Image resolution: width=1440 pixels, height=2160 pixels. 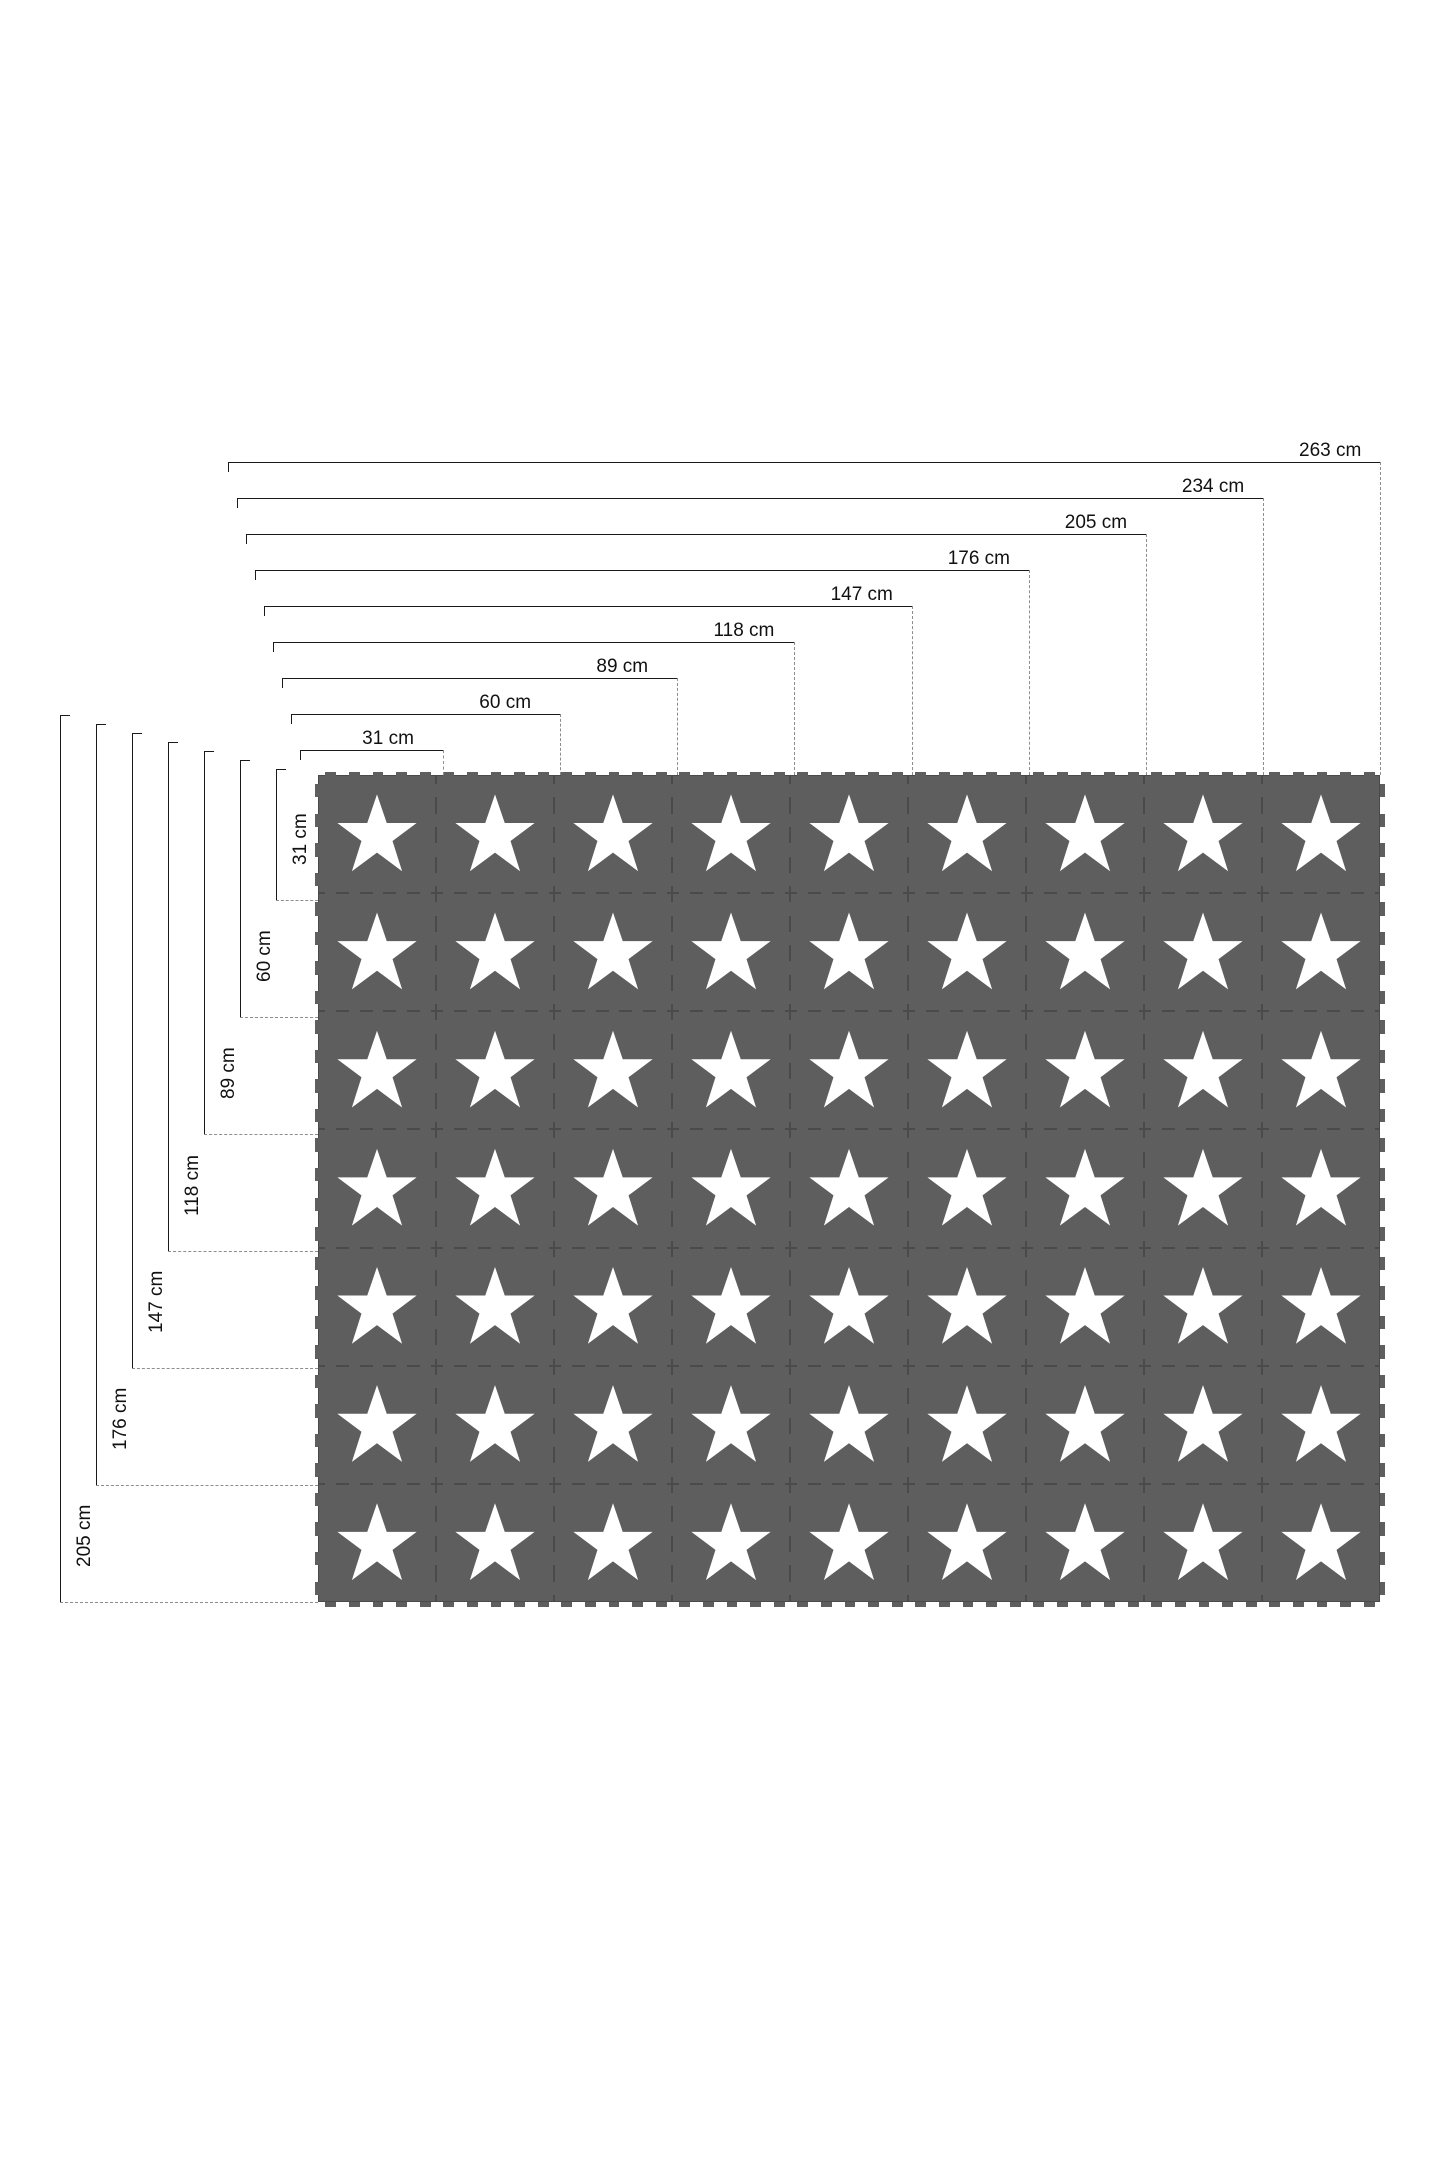 I want to click on dimension-line-vertical, so click(x=132, y=1051).